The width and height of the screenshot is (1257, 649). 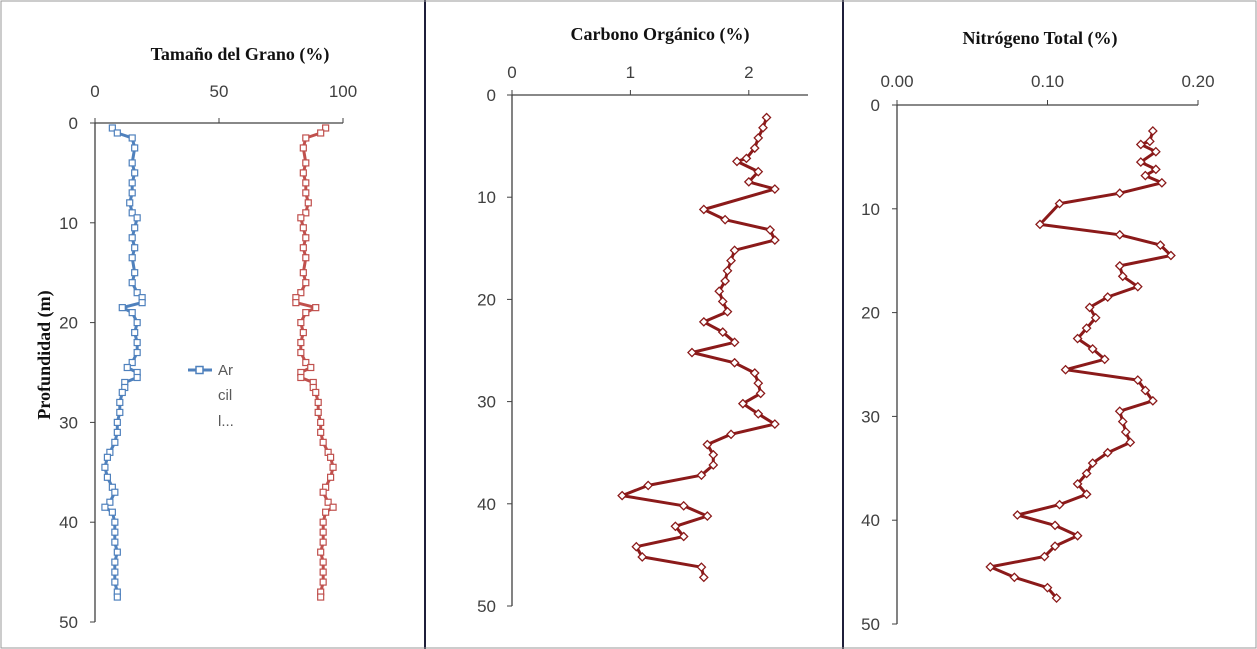 What do you see at coordinates (1047, 81) in the screenshot?
I see `x-tick-label: 0.10` at bounding box center [1047, 81].